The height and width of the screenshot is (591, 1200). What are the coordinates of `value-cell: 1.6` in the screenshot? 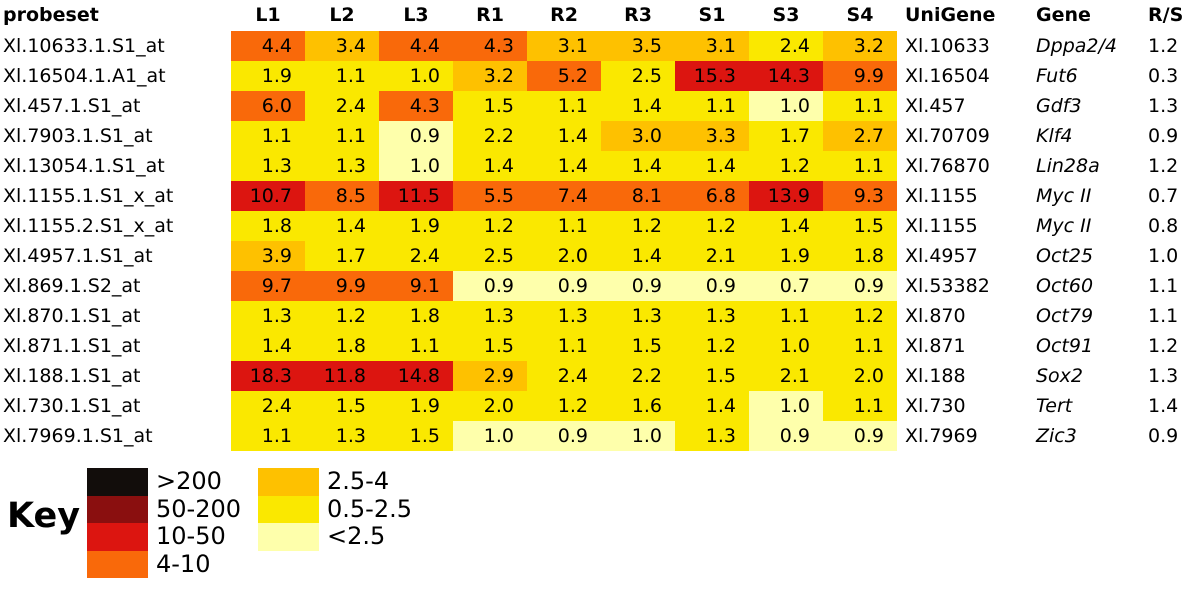 It's located at (638, 406).